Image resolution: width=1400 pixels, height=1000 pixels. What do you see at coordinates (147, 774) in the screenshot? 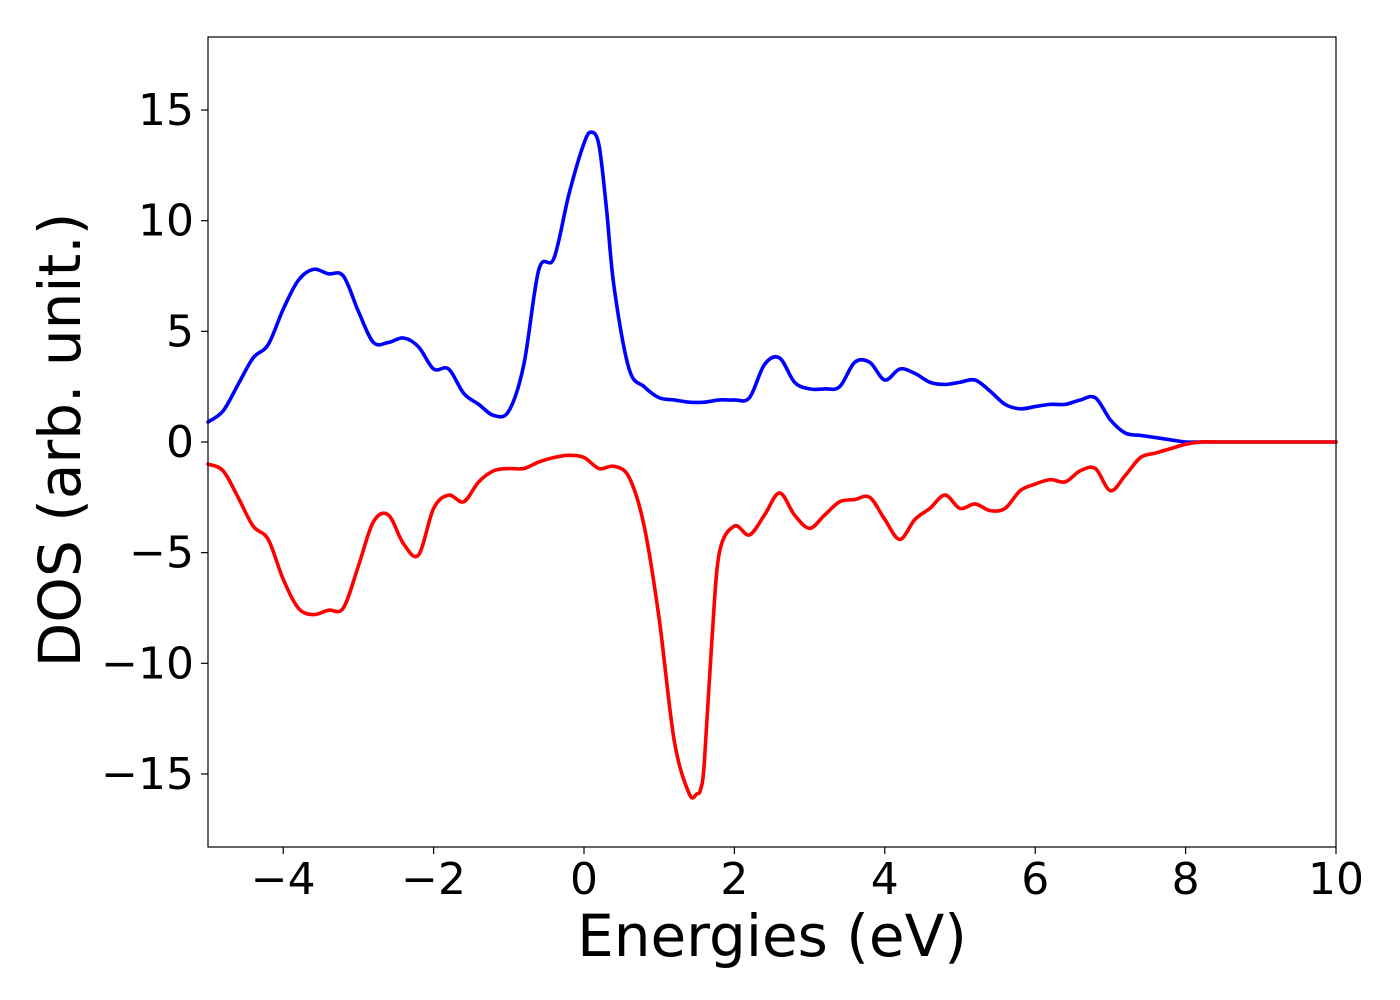
I see `y-tick-label: −15` at bounding box center [147, 774].